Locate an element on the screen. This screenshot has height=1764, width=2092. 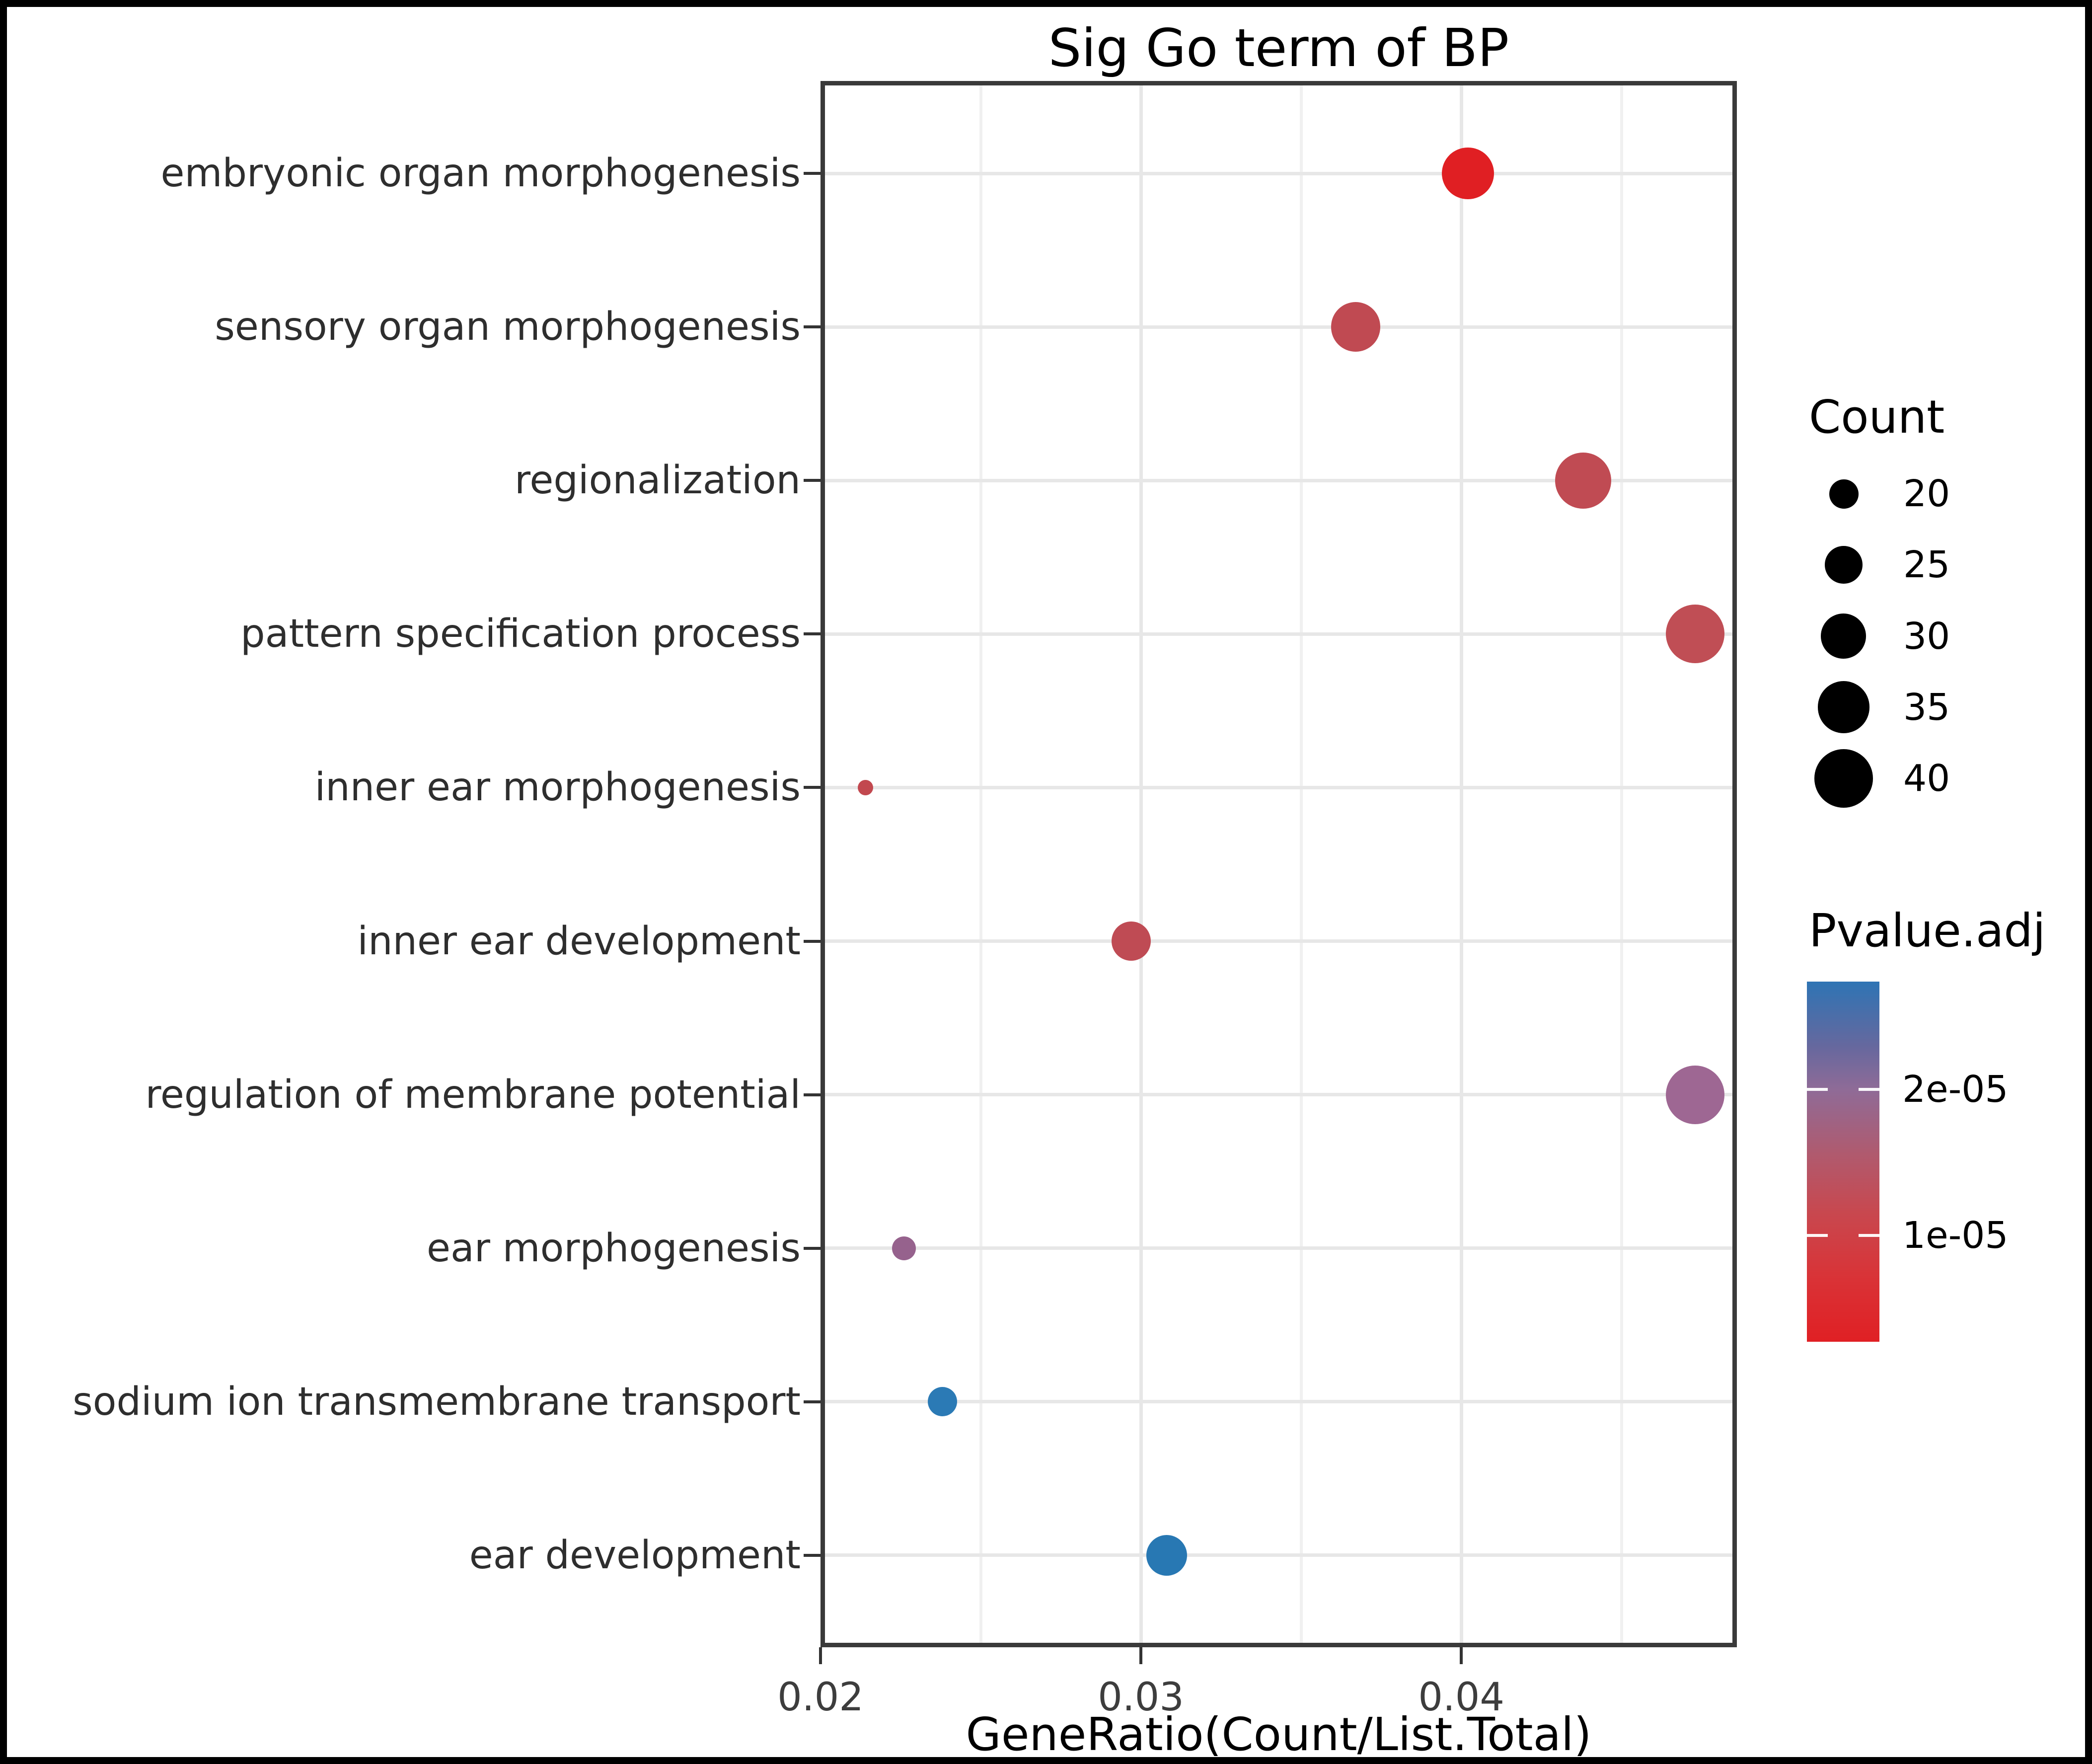
size-legend-label: 20 is located at coordinates (1926, 493).